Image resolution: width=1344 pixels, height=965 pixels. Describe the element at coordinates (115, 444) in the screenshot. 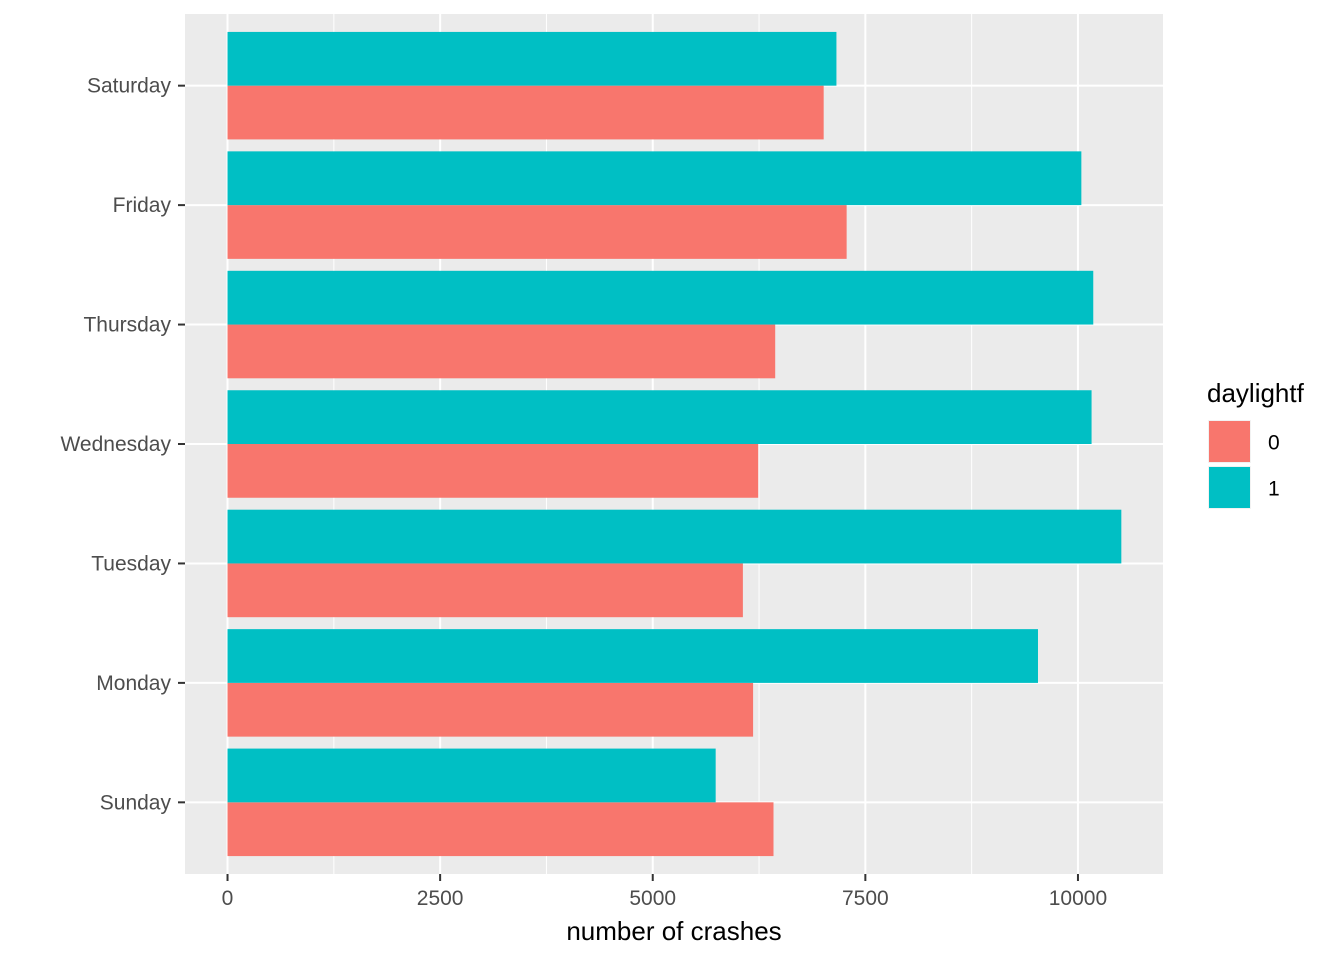

I see `y-tick-label: Wednesday` at that location.